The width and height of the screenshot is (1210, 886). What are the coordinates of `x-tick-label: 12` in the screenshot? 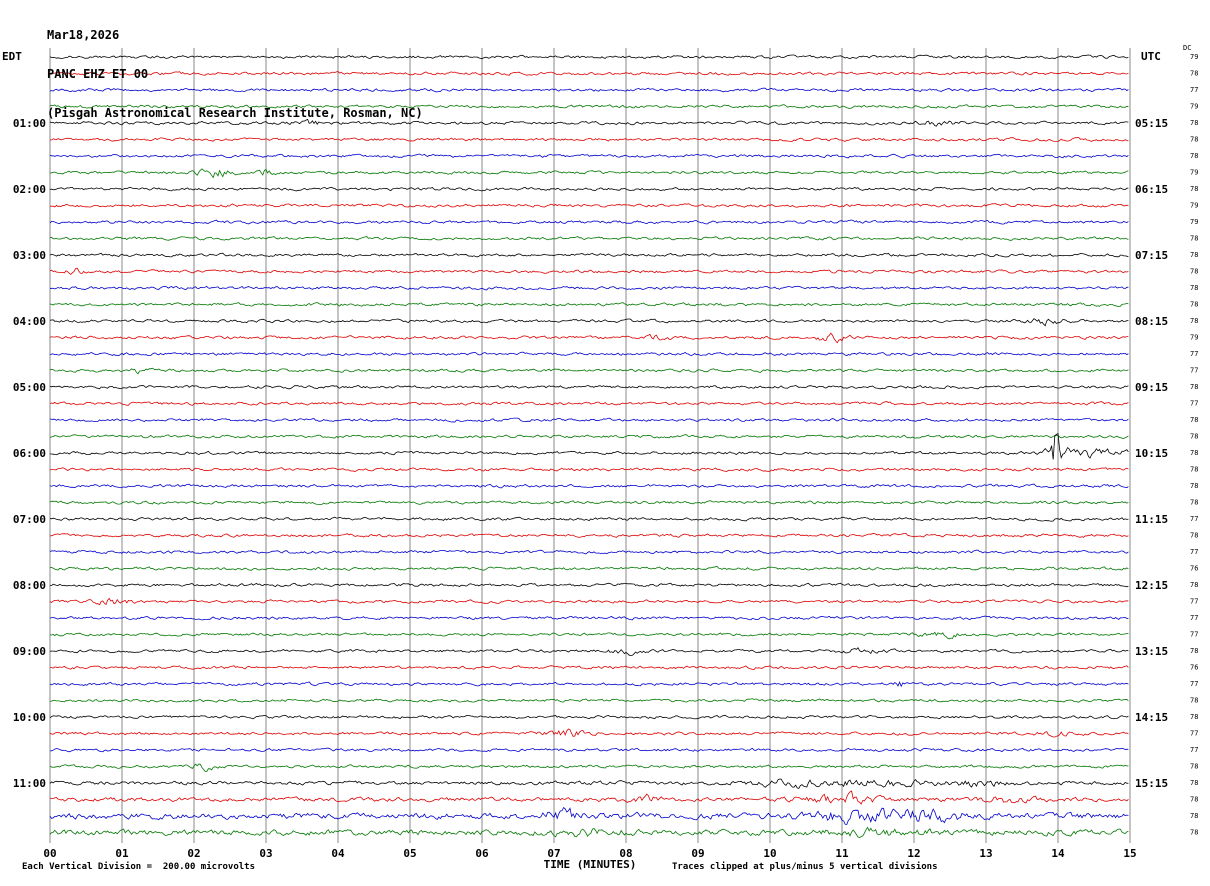 It's located at (913, 853).